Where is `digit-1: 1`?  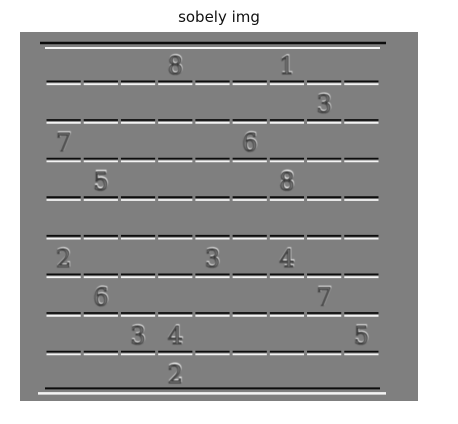
digit-1: 1 is located at coordinates (286, 66).